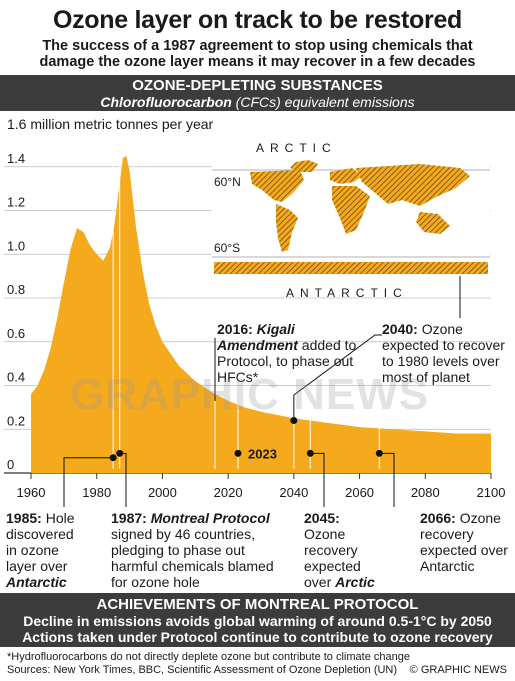  I want to click on ann-2045-rest: Ozone recovery expected over, so click(332, 558).